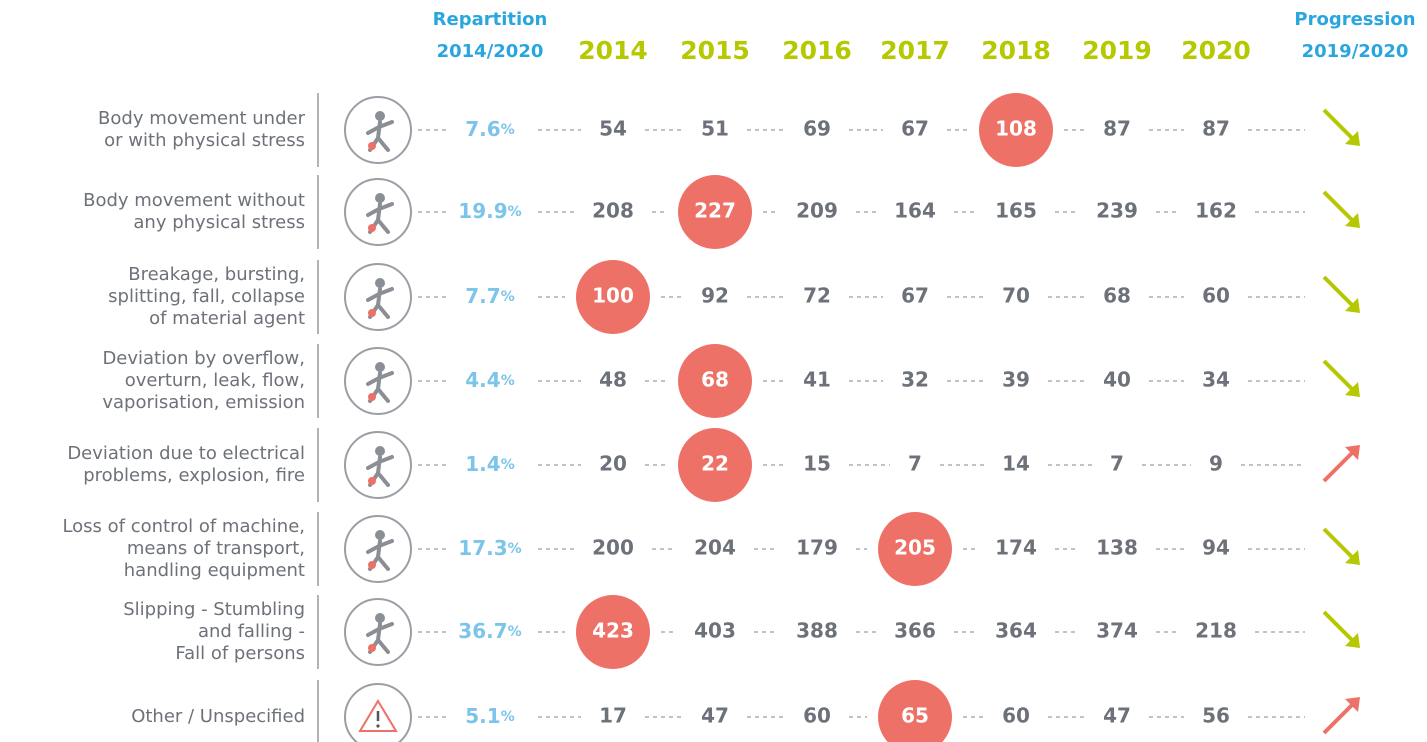  I want to click on value: 364, so click(1016, 631).